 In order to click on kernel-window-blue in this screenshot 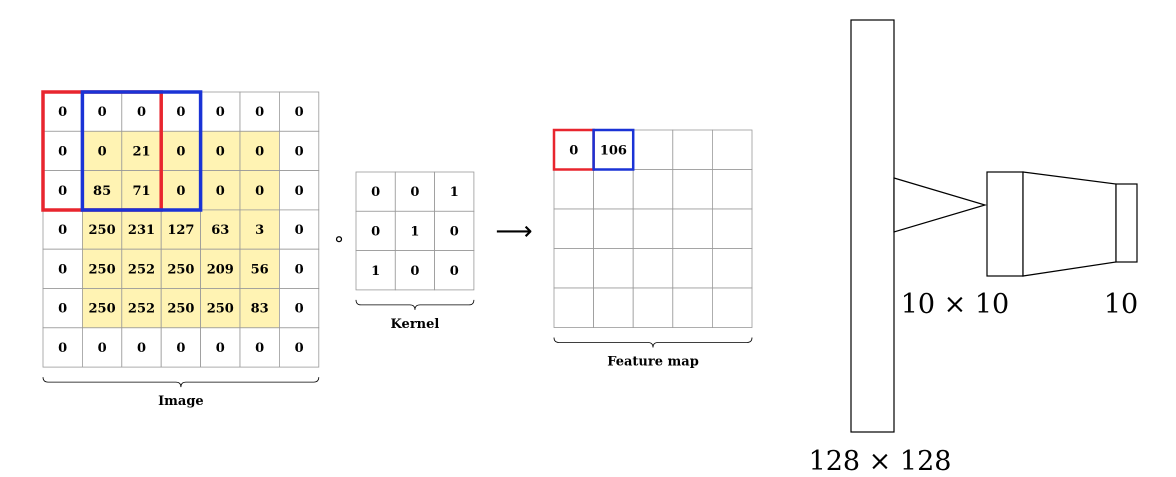, I will do `click(141, 151)`.